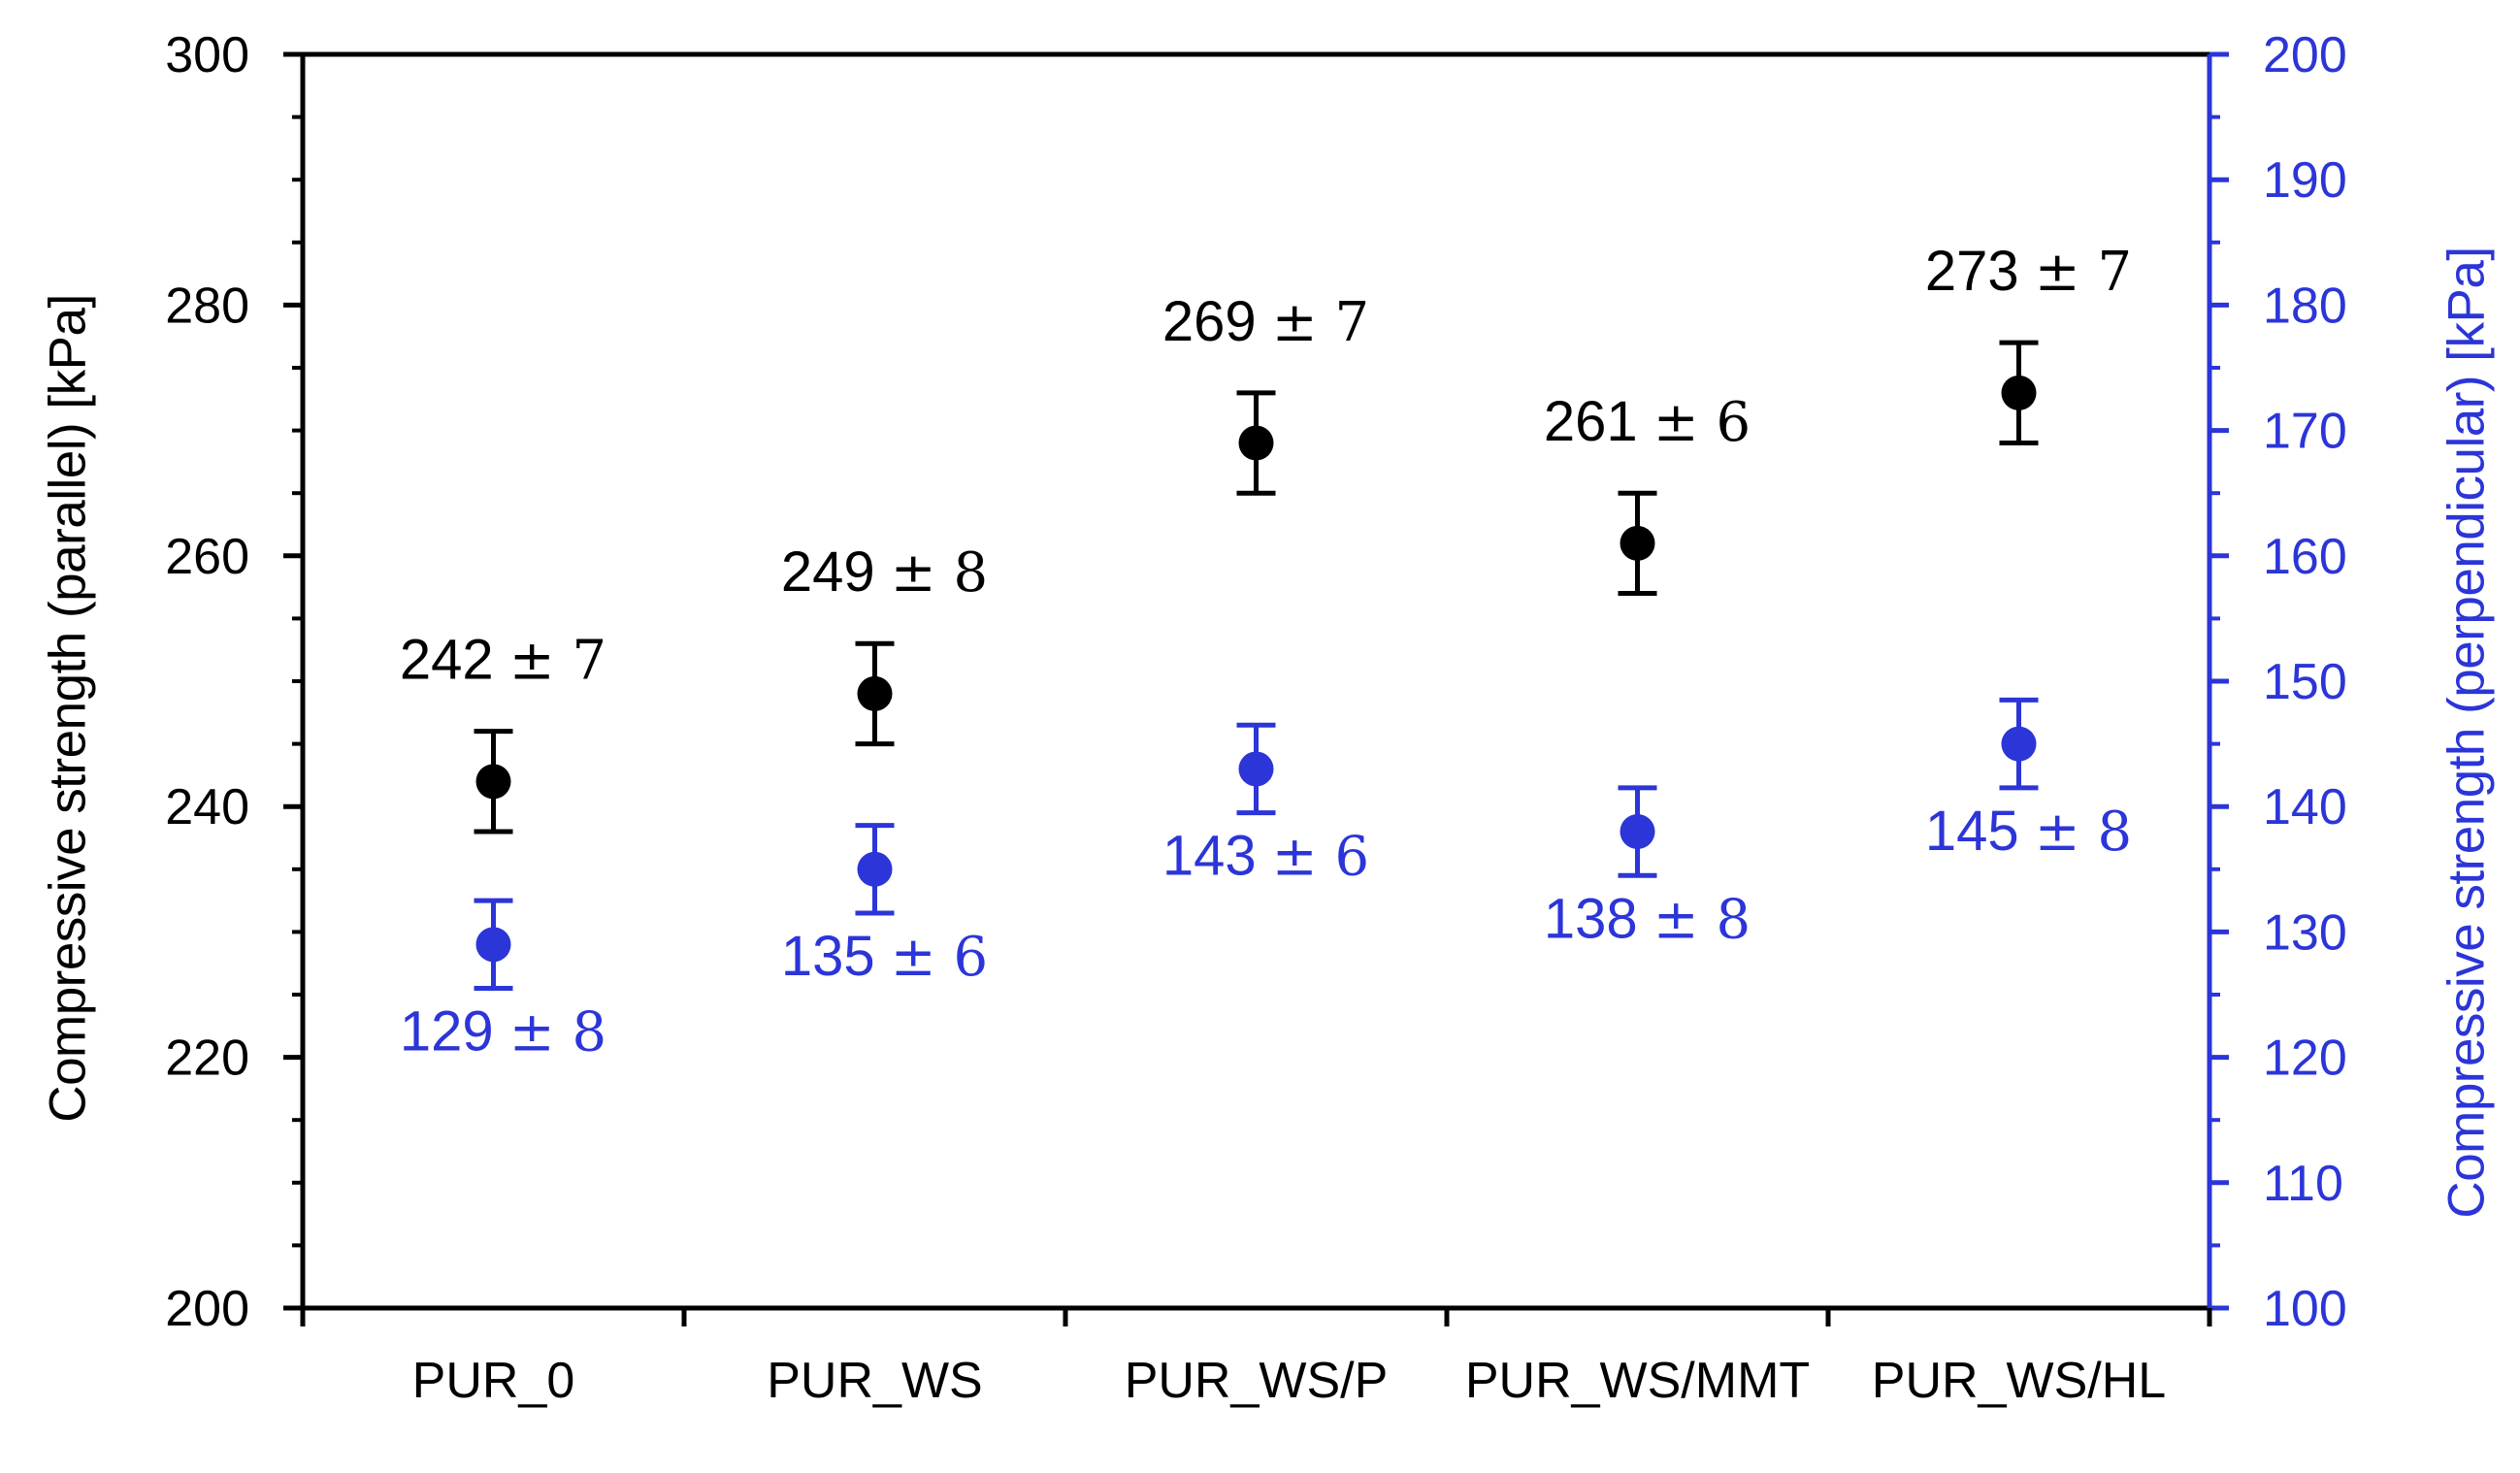  What do you see at coordinates (874, 1381) in the screenshot?
I see `x-axis-category-label: PUR_WS` at bounding box center [874, 1381].